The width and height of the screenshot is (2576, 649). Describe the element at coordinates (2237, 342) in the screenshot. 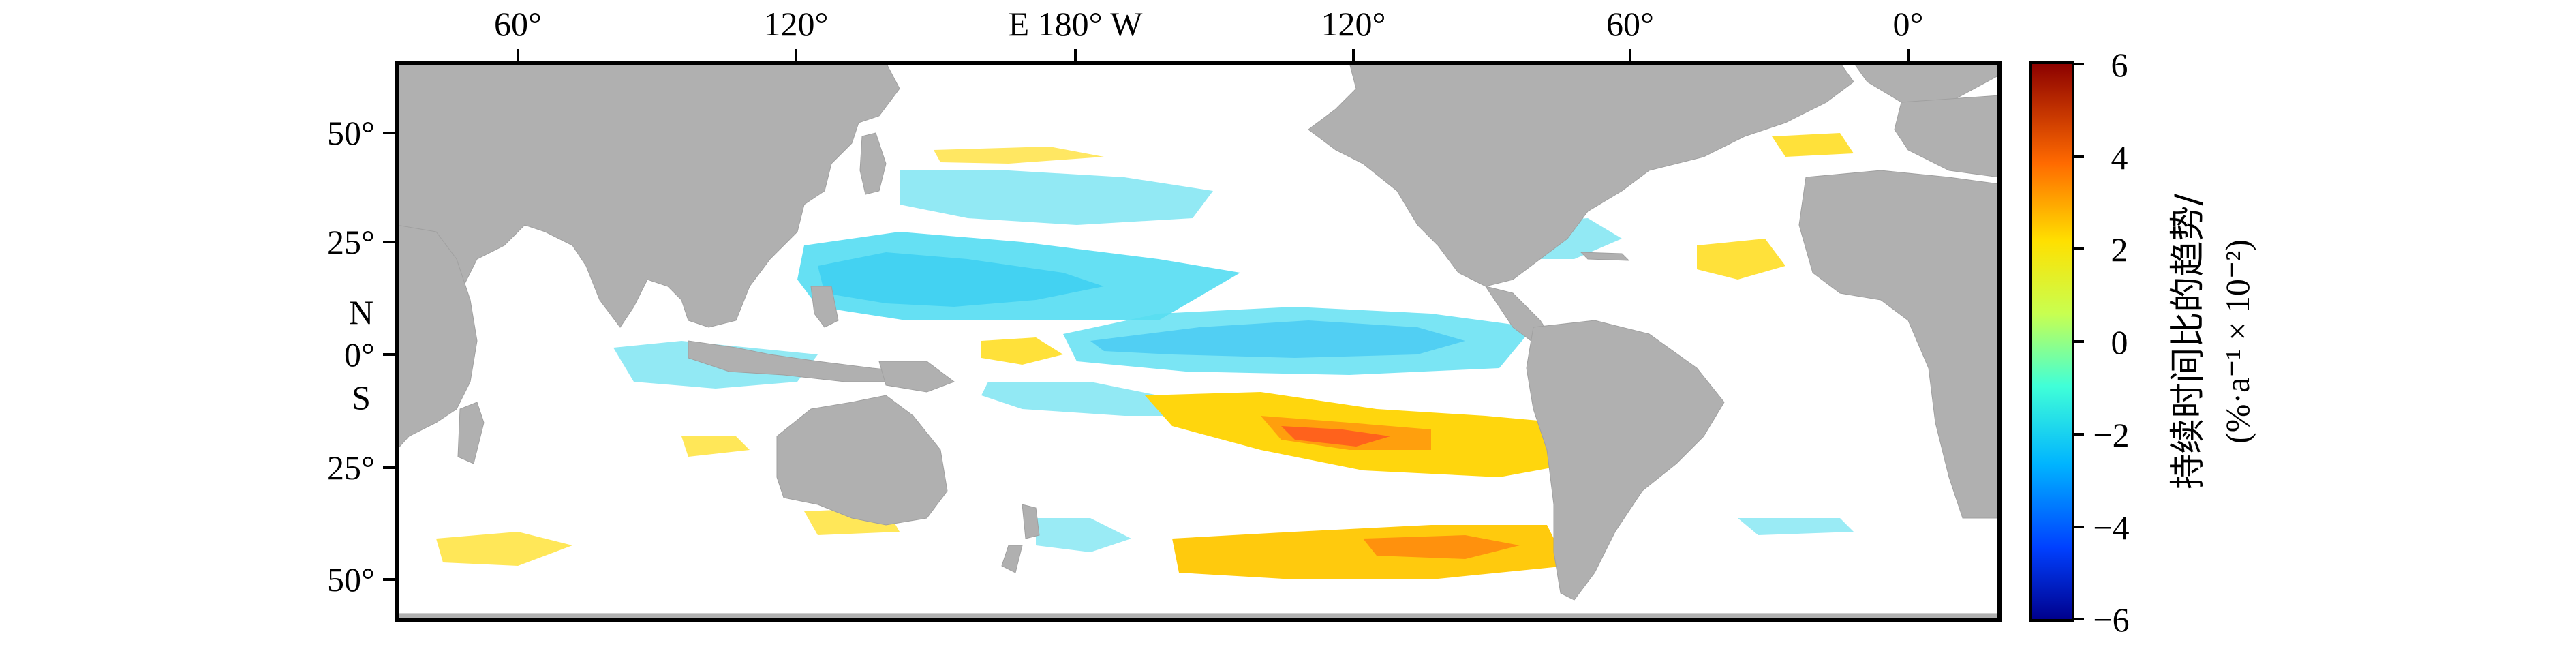

I see `colorbar-units: (%·a⁻¹ × 10⁻²)` at that location.